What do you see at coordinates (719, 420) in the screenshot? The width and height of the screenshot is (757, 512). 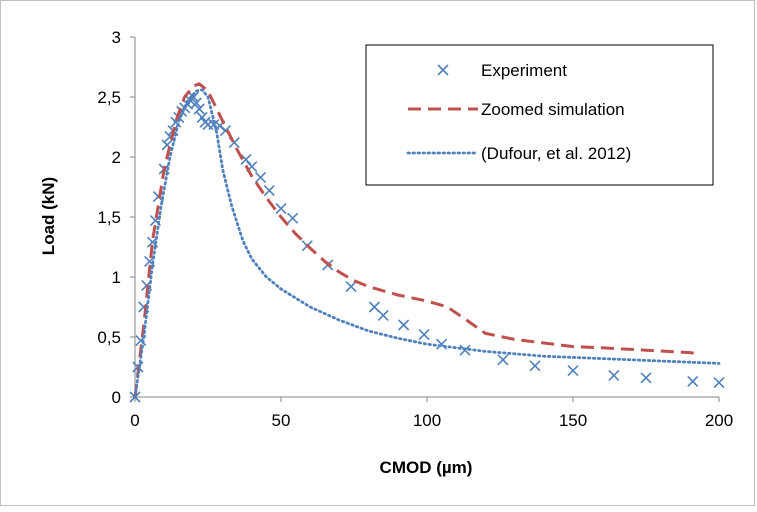 I see `x-tick-label: 200` at bounding box center [719, 420].